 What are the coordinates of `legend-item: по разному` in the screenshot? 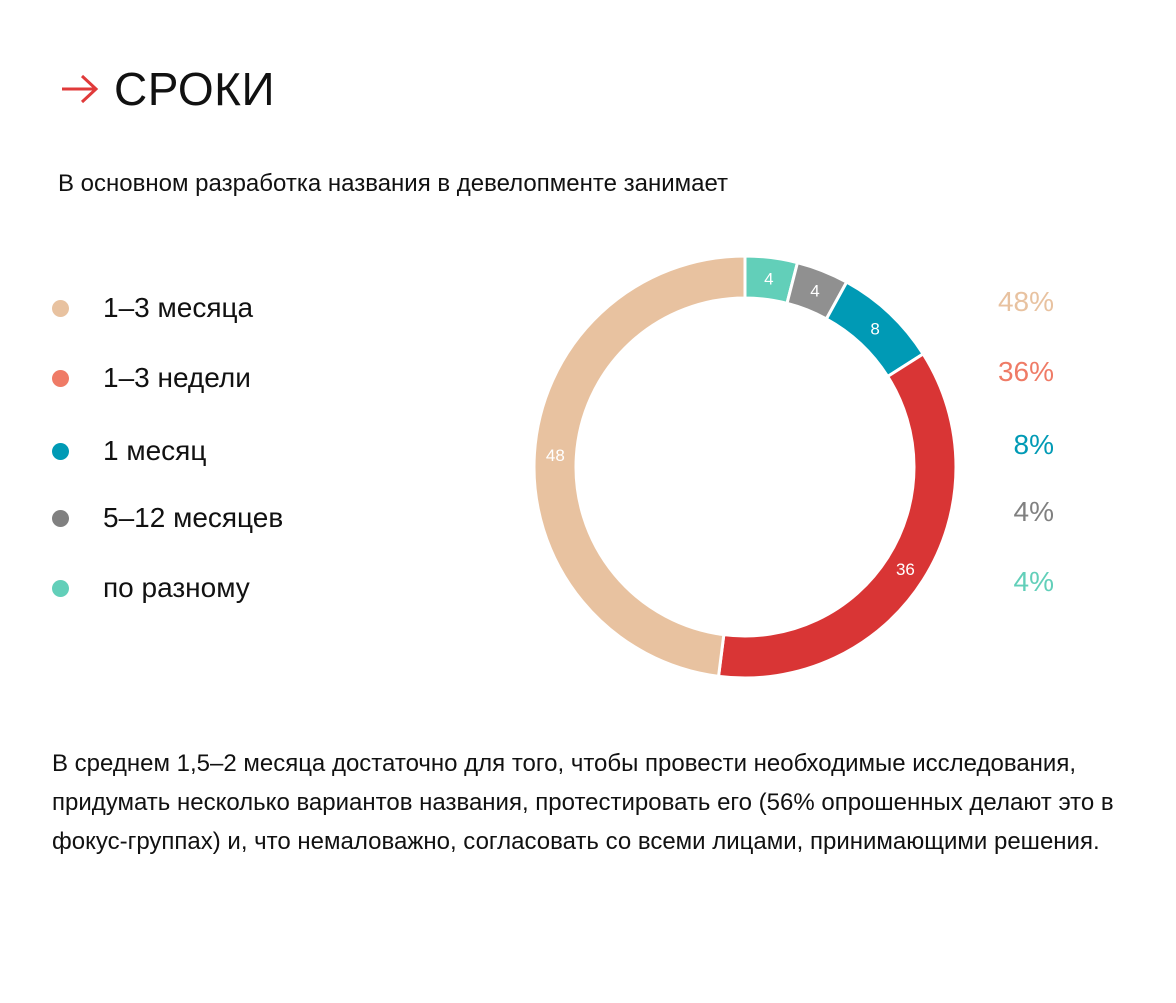 It's located at (151, 588).